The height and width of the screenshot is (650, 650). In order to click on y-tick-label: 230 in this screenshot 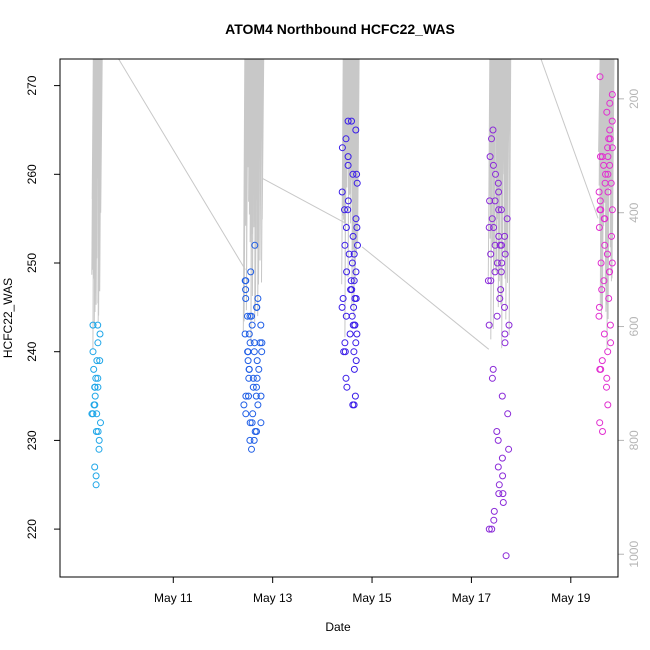, I will do `click(32, 440)`.